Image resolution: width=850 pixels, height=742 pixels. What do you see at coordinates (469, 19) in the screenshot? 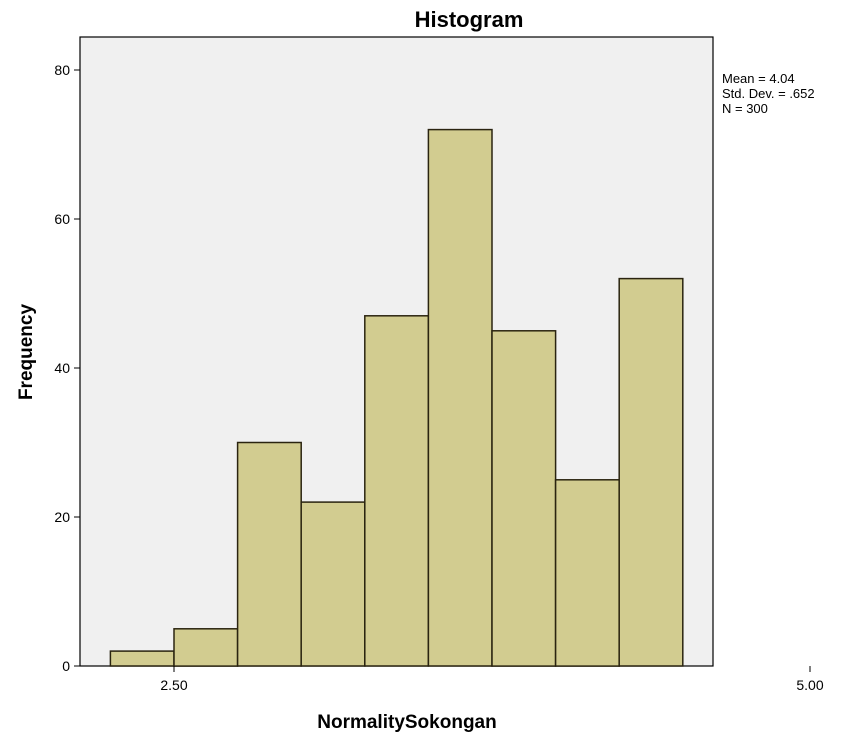
I see `chart-title: Histogram` at bounding box center [469, 19].